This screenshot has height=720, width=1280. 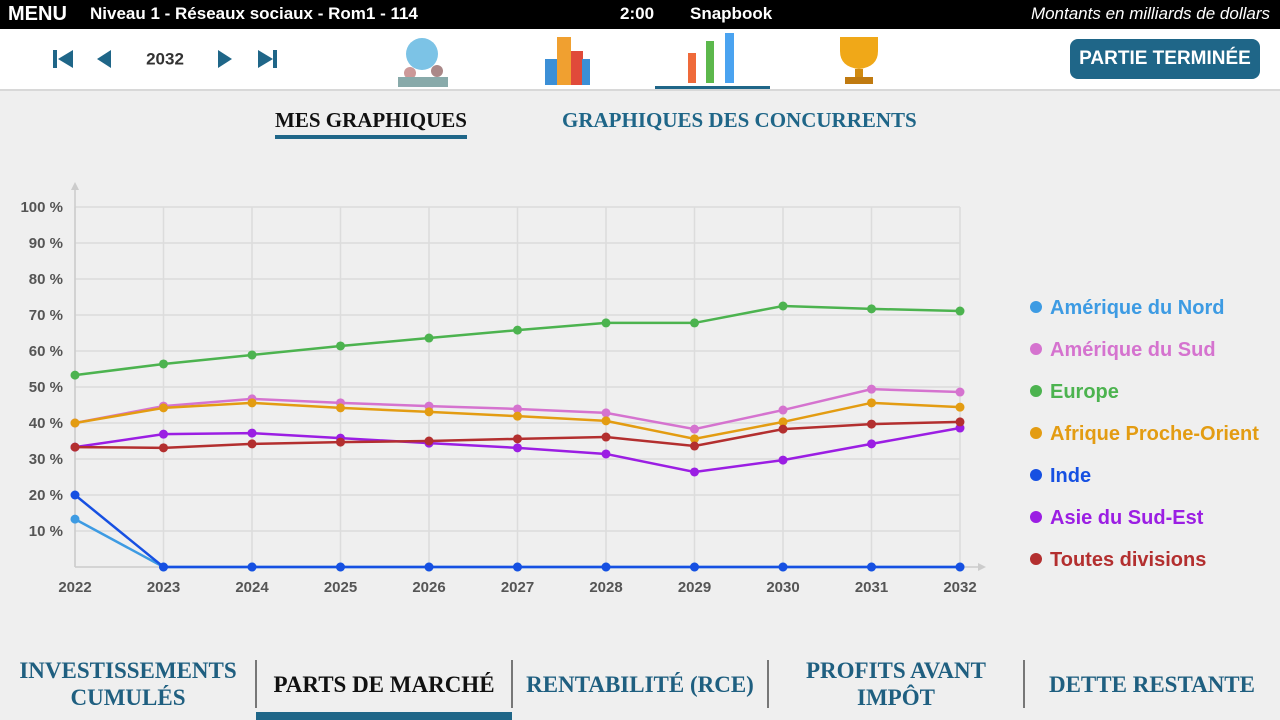 What do you see at coordinates (1133, 350) in the screenshot?
I see `legend-label: Amérique du Sud` at bounding box center [1133, 350].